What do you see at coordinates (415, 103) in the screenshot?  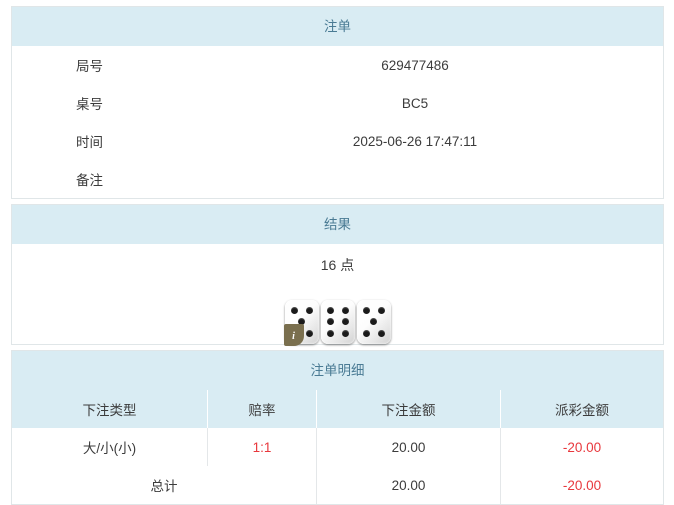 I see `order-value-table-no: BC5` at bounding box center [415, 103].